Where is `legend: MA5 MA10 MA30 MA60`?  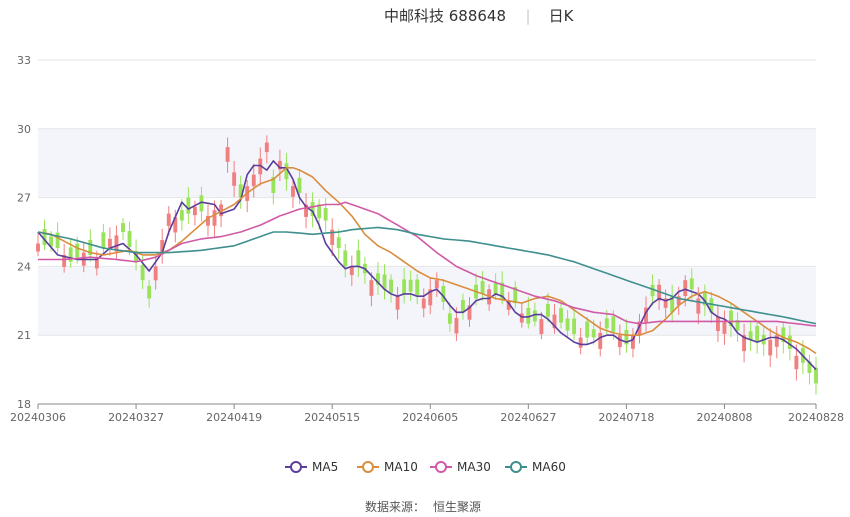 legend: MA5 MA10 MA30 MA60 is located at coordinates (425, 467).